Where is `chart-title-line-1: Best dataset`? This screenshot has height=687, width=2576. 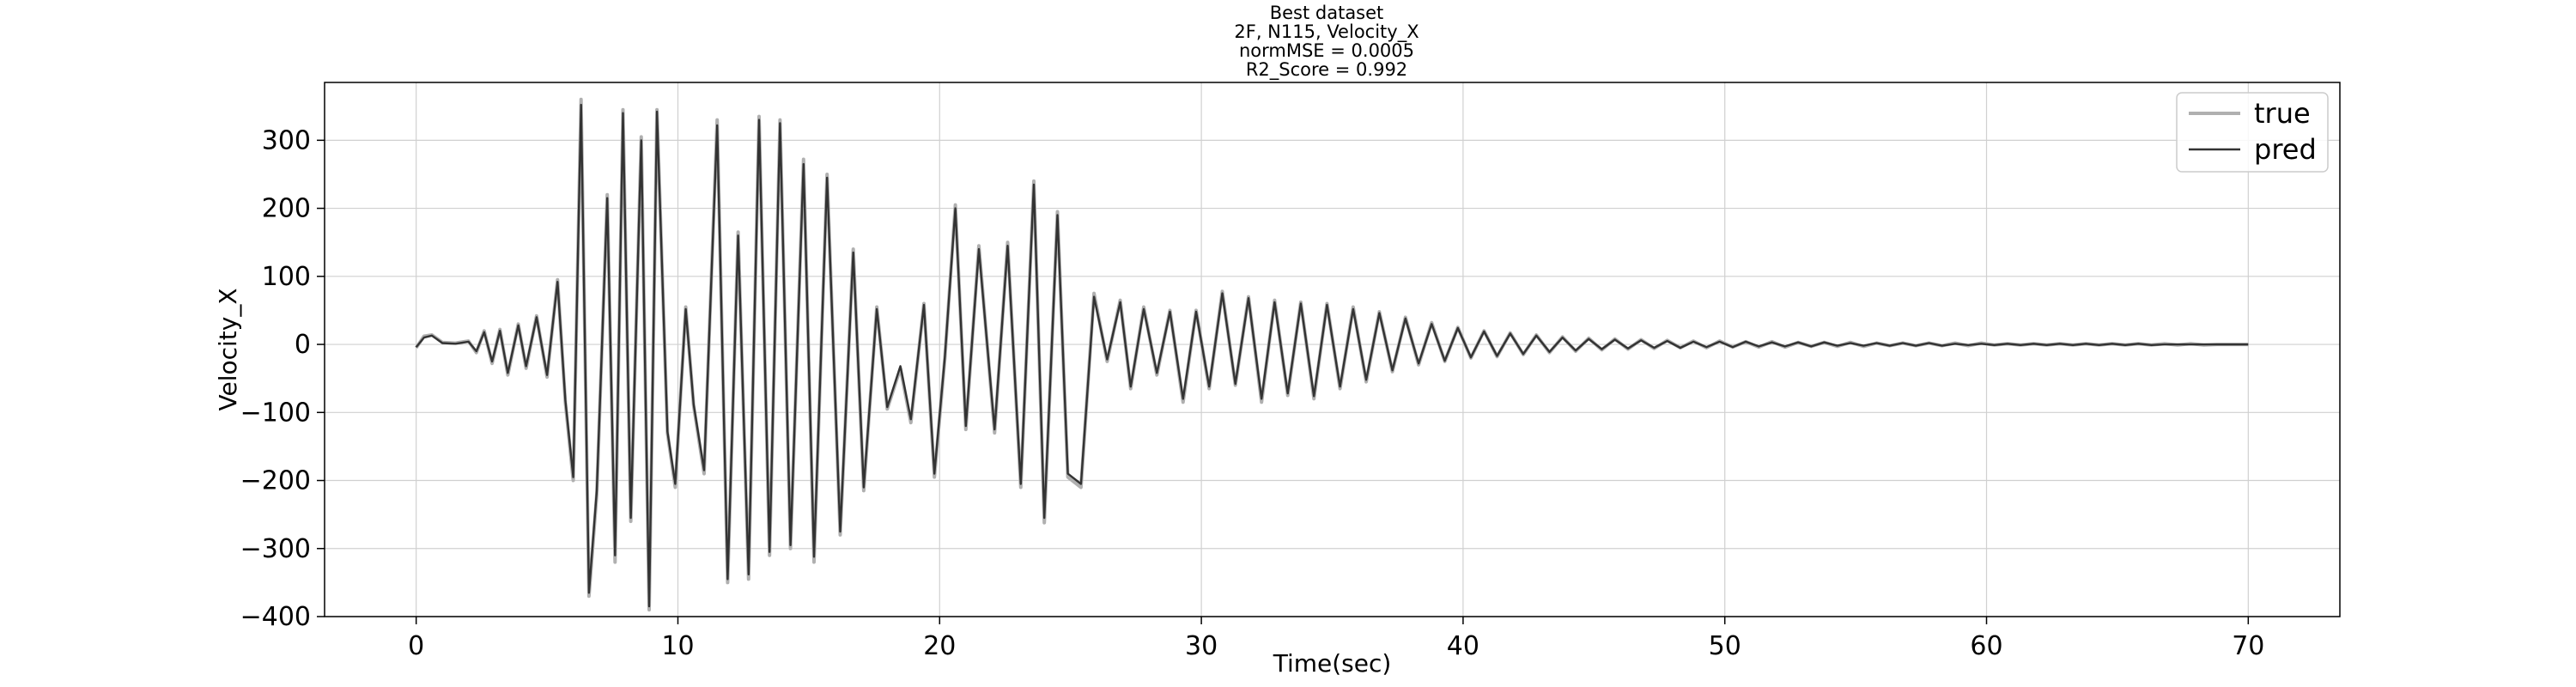 chart-title-line-1: Best dataset is located at coordinates (1327, 13).